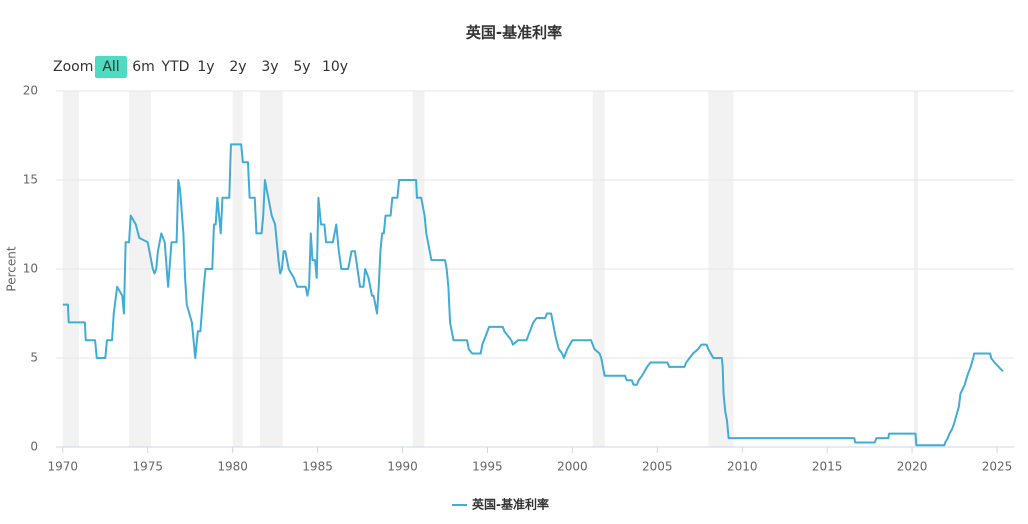  What do you see at coordinates (232, 467) in the screenshot?
I see `x-tick-label: 1980` at bounding box center [232, 467].